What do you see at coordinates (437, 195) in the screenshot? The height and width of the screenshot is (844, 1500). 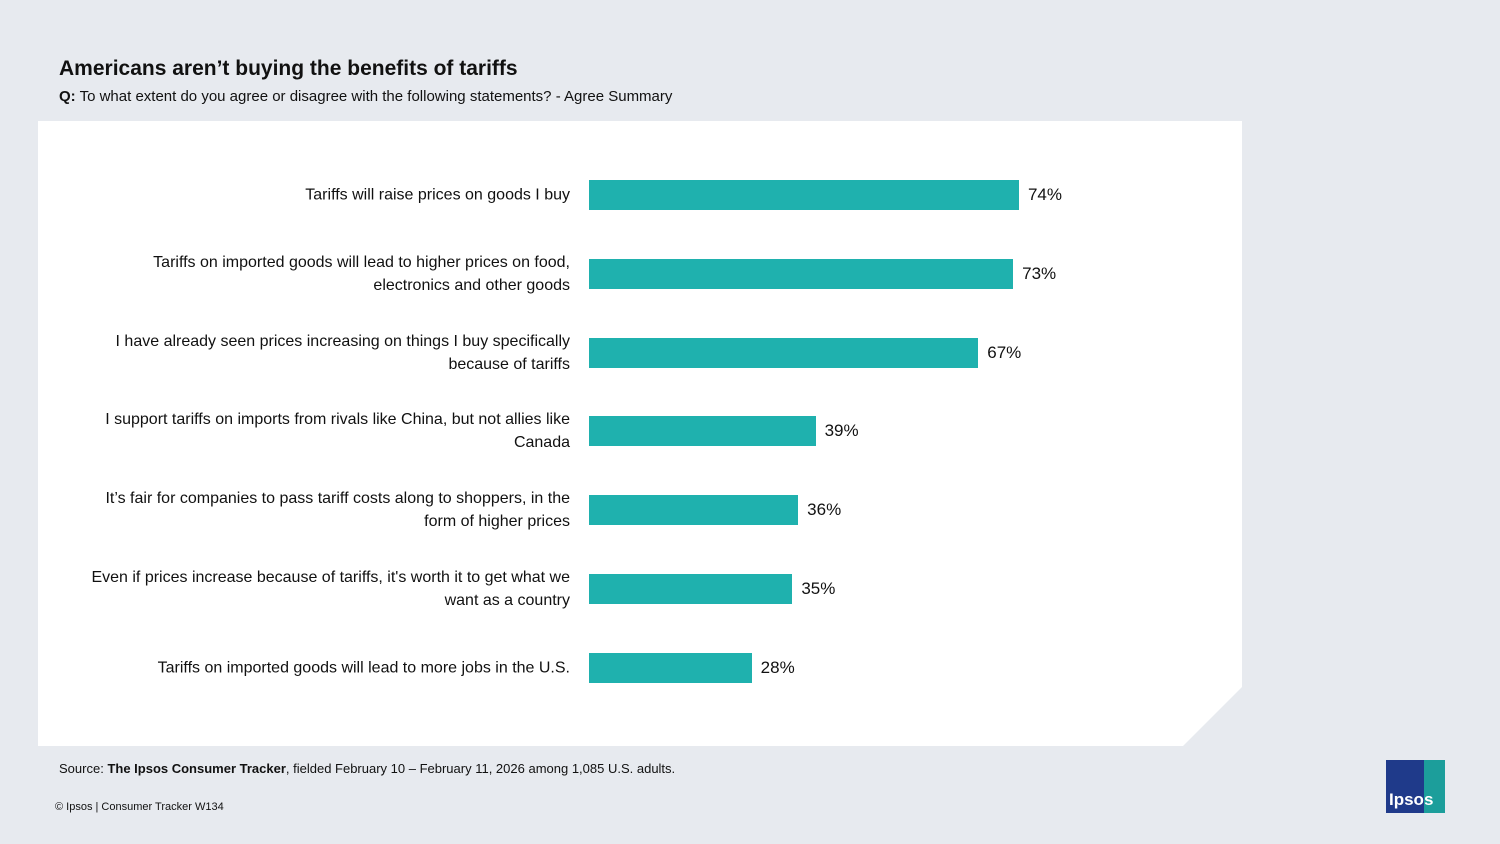 I see `category-label: Tariffs will raise prices on goods I buy` at bounding box center [437, 195].